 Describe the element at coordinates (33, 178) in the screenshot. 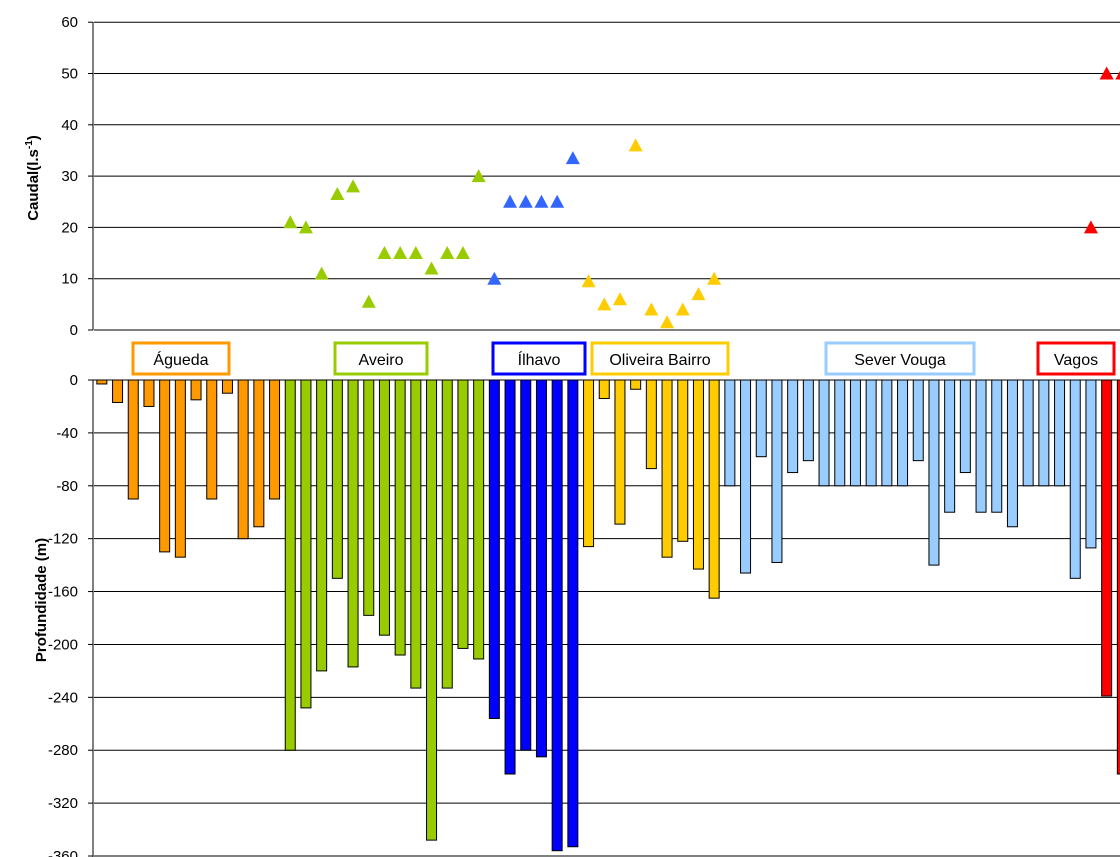

I see `caudal-axis-title: Caudal(l.s-1)` at that location.